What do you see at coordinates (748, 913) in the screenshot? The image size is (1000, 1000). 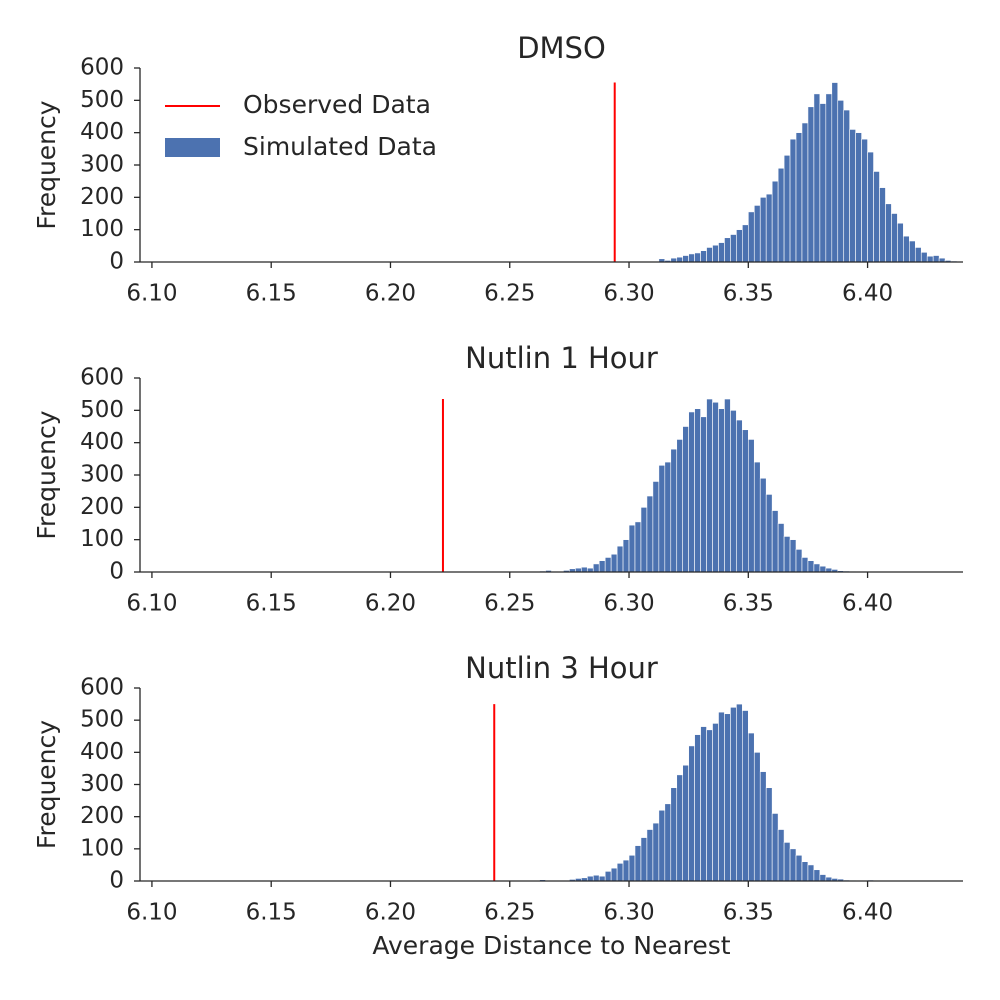 I see `x-tick-label: 6.35` at bounding box center [748, 913].